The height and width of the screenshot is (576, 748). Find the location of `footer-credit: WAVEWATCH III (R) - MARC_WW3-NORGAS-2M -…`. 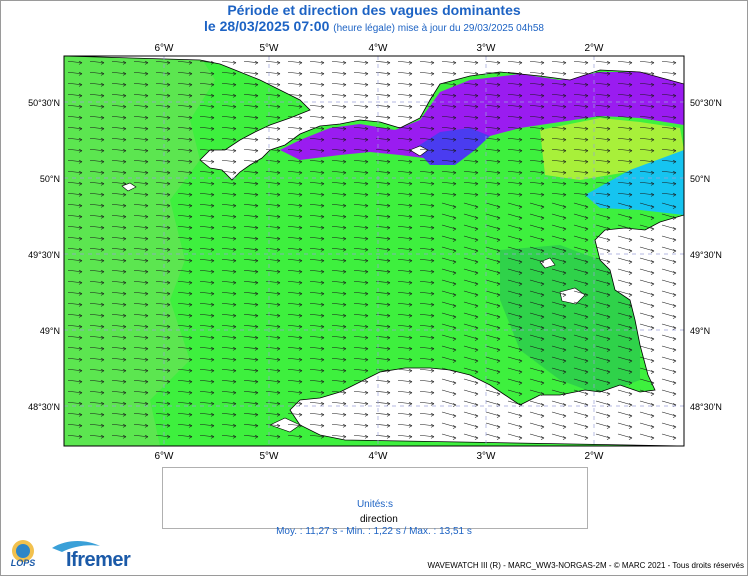

footer-credit: WAVEWATCH III (R) - MARC_WW3-NORGAS-2M -… is located at coordinates (585, 565).